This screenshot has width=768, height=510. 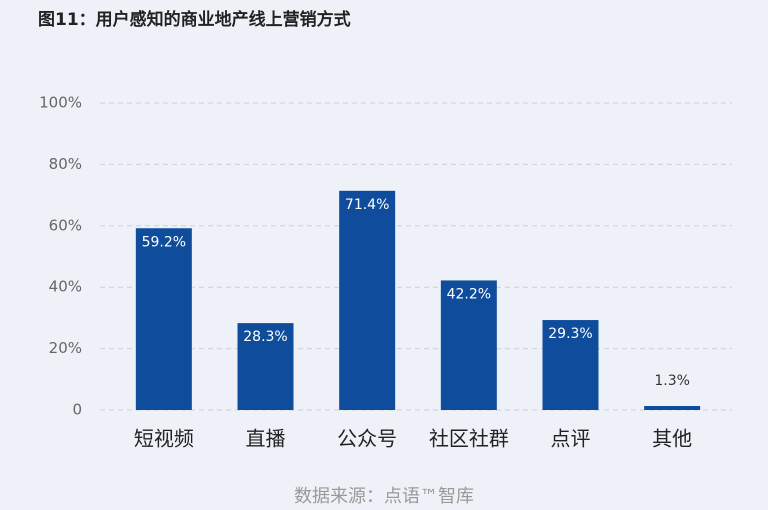 I want to click on y-tick-label: 0, so click(x=77, y=410).